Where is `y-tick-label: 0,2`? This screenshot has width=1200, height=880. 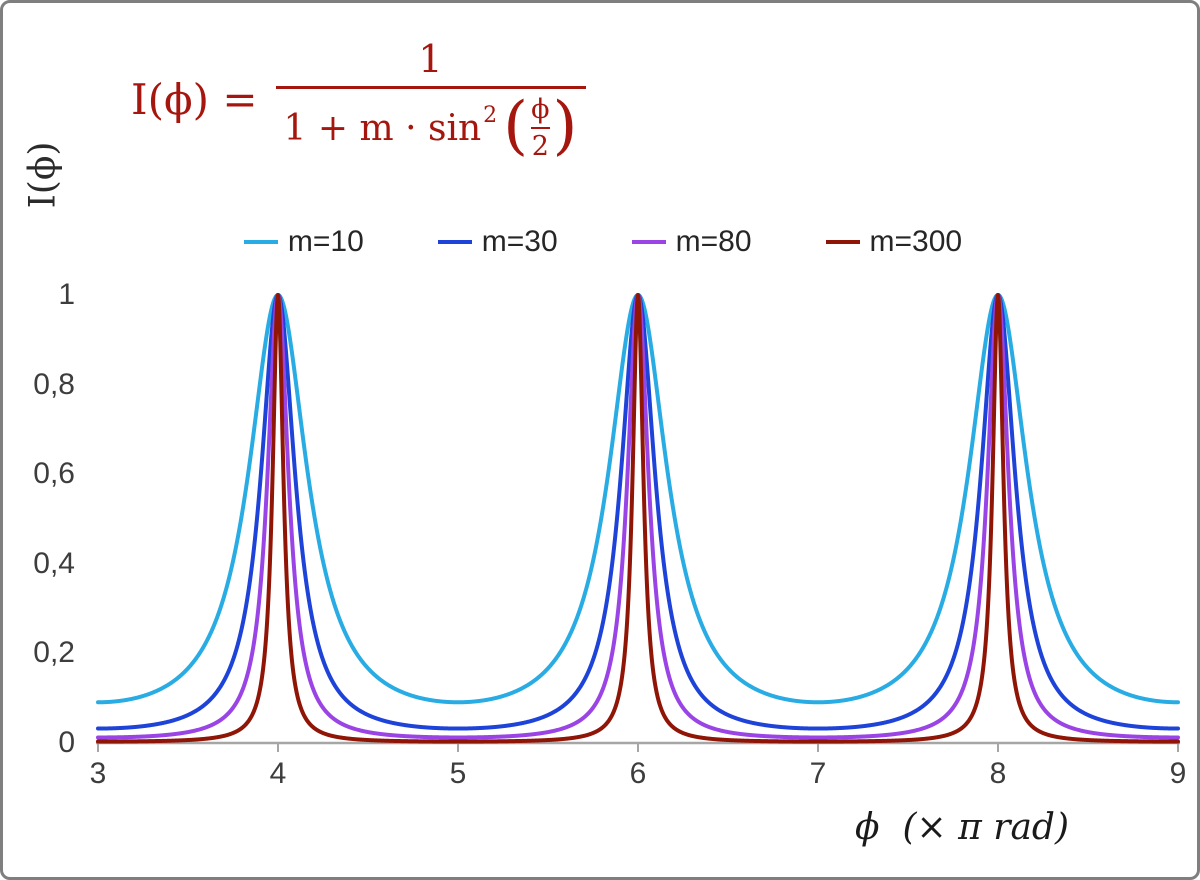
y-tick-label: 0,2 is located at coordinates (54, 653).